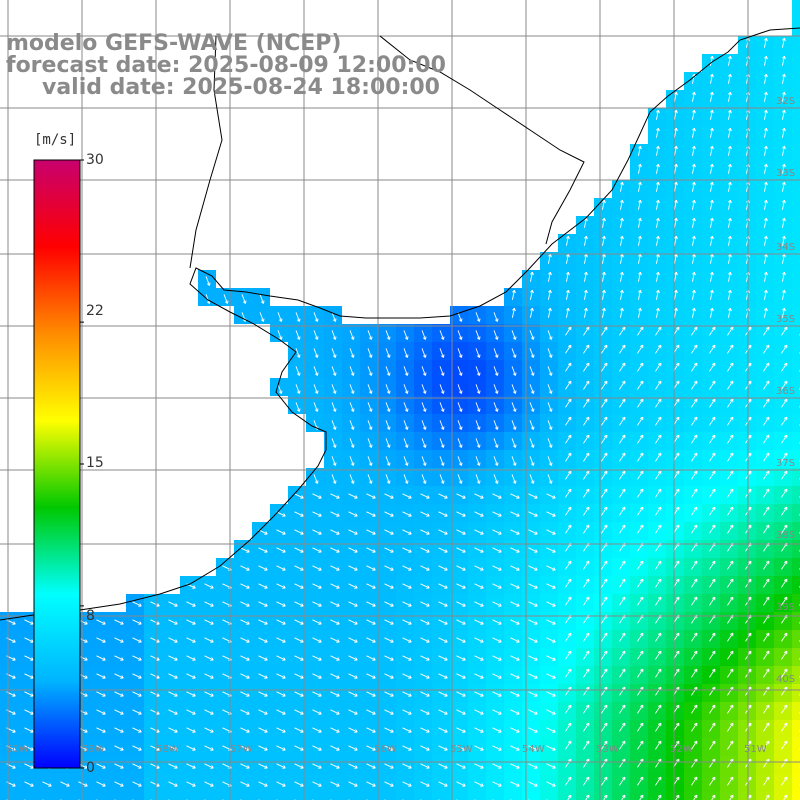 This screenshot has width=800, height=800. What do you see at coordinates (241, 749) in the screenshot?
I see `lon-label: 57W` at bounding box center [241, 749].